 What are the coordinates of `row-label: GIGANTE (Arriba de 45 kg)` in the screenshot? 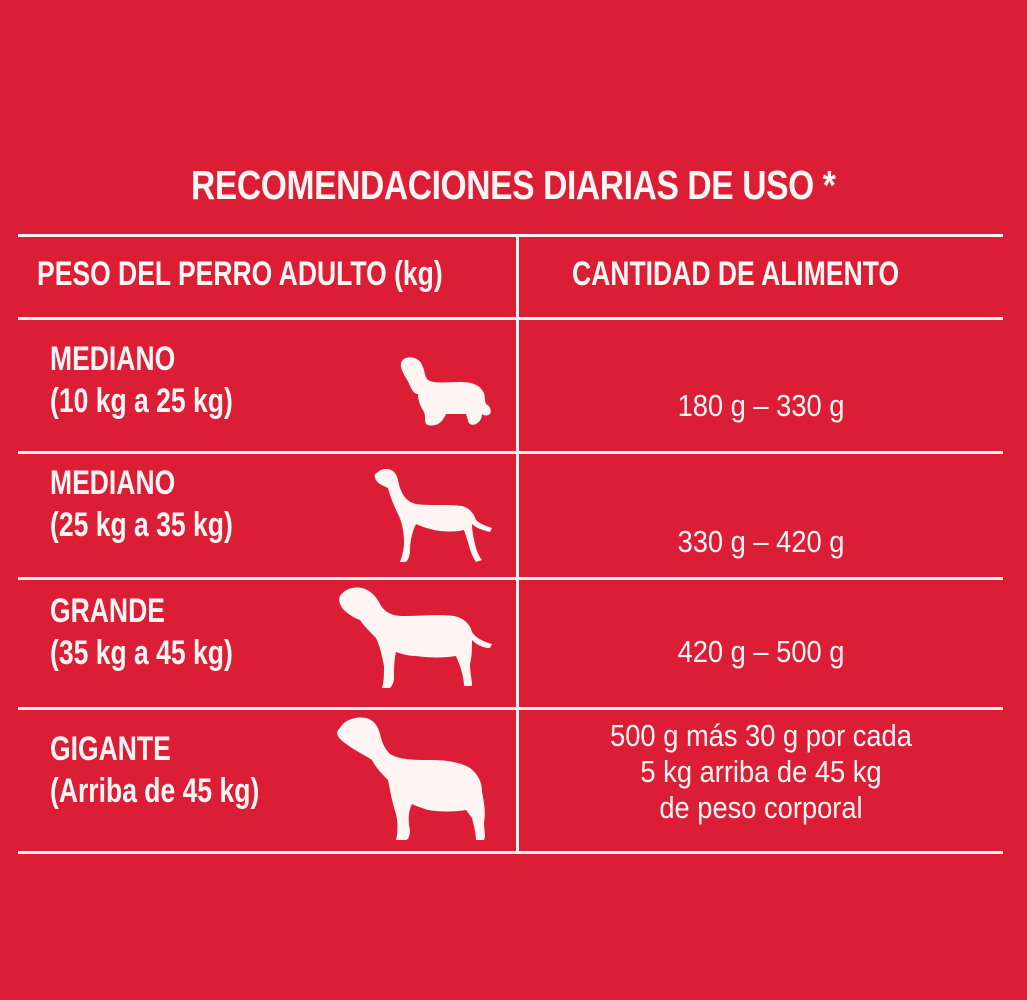 It's located at (154, 770).